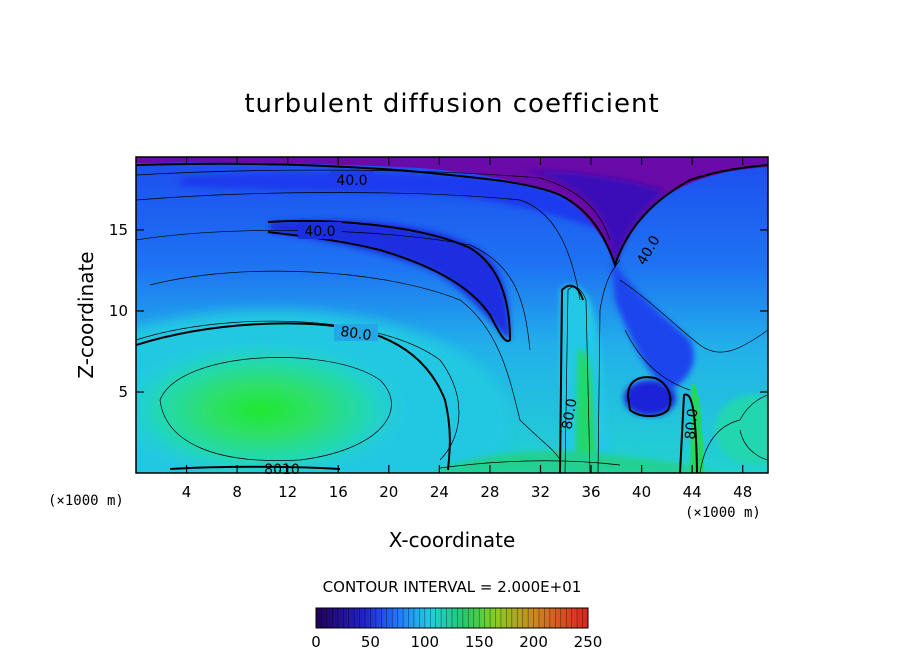 This screenshot has width=904, height=654. I want to click on x-tick-label: 28, so click(489, 492).